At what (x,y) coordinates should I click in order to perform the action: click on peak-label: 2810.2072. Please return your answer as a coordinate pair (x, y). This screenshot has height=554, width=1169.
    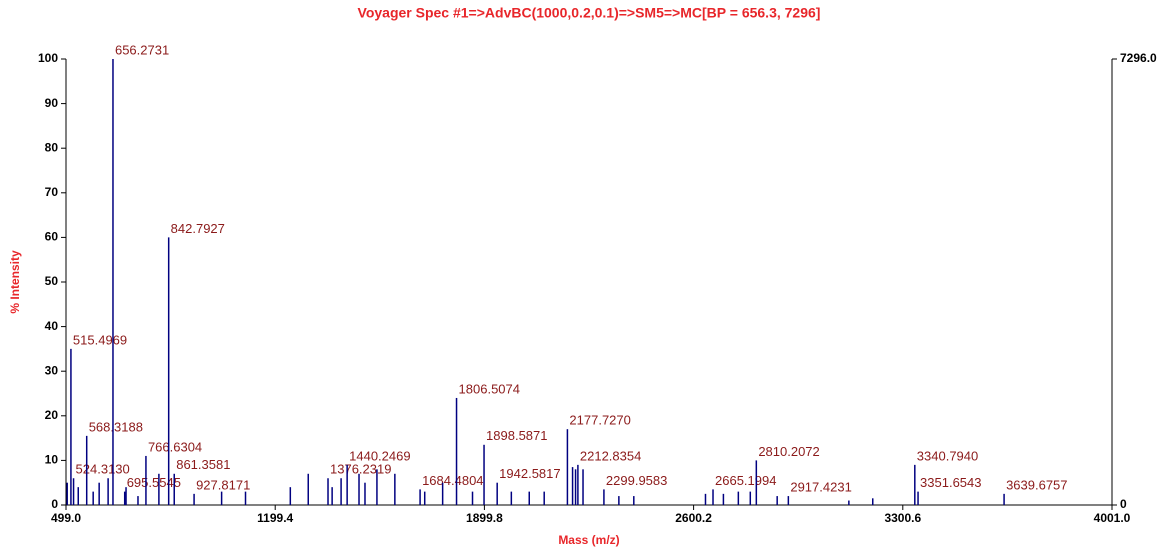
    Looking at the image, I should click on (788, 451).